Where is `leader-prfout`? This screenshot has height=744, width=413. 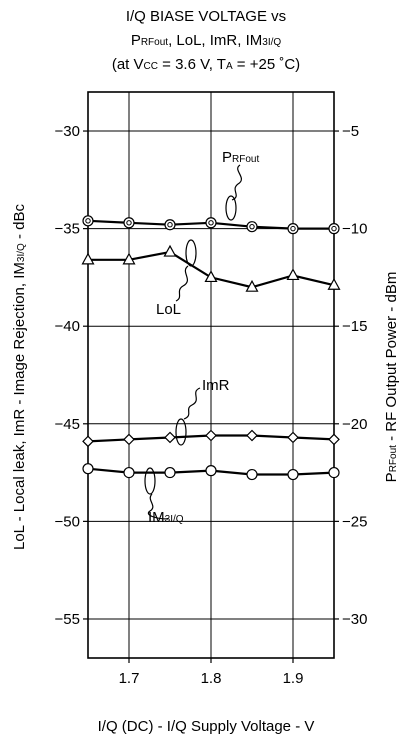
leader-prfout is located at coordinates (233, 192).